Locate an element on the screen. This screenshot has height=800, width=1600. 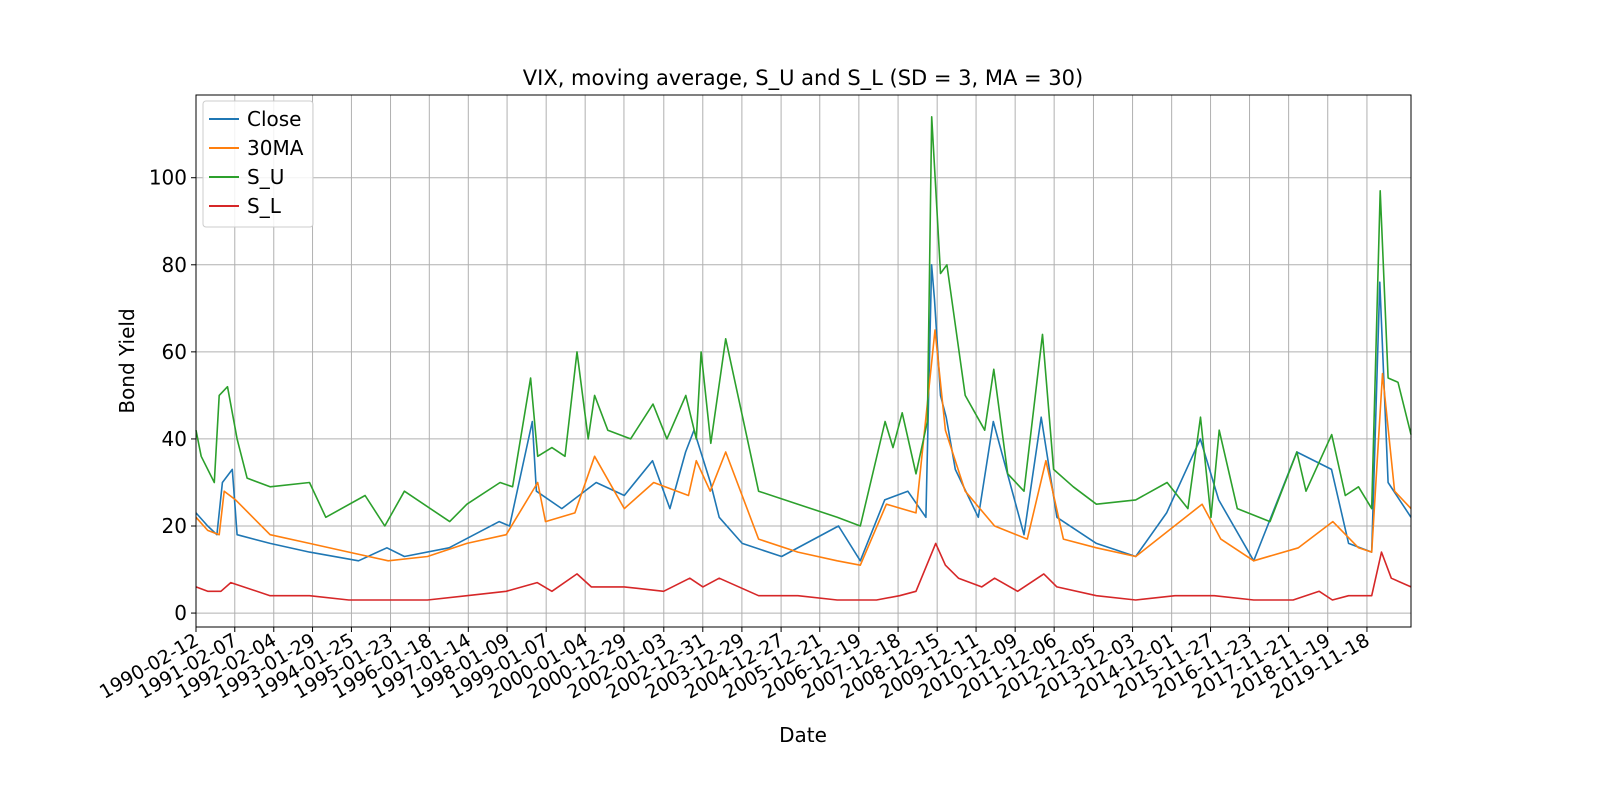
y-tick-label: 40 is located at coordinates (174, 439).